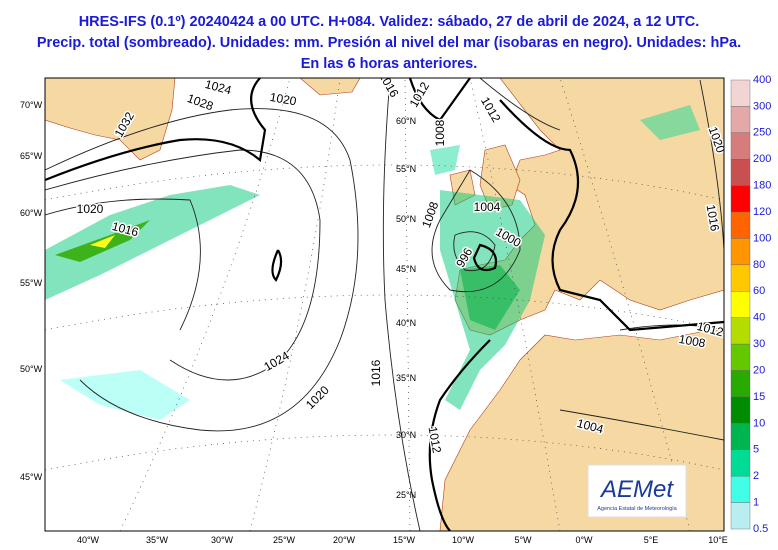  What do you see at coordinates (389, 64) in the screenshot?
I see `title-line: En las 6 horas anteriores.` at bounding box center [389, 64].